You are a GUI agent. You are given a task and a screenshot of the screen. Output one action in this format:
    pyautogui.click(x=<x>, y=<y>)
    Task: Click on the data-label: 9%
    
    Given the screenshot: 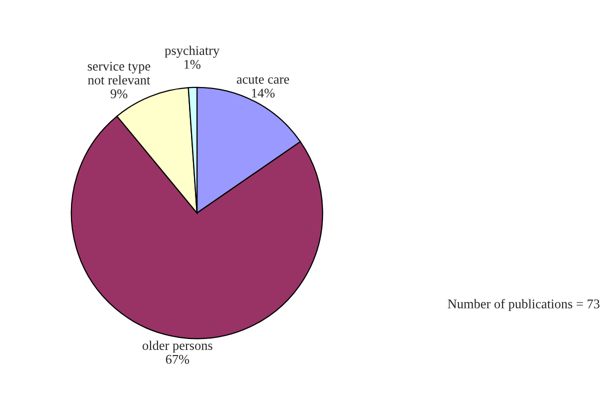 What is the action you would take?
    pyautogui.click(x=119, y=93)
    